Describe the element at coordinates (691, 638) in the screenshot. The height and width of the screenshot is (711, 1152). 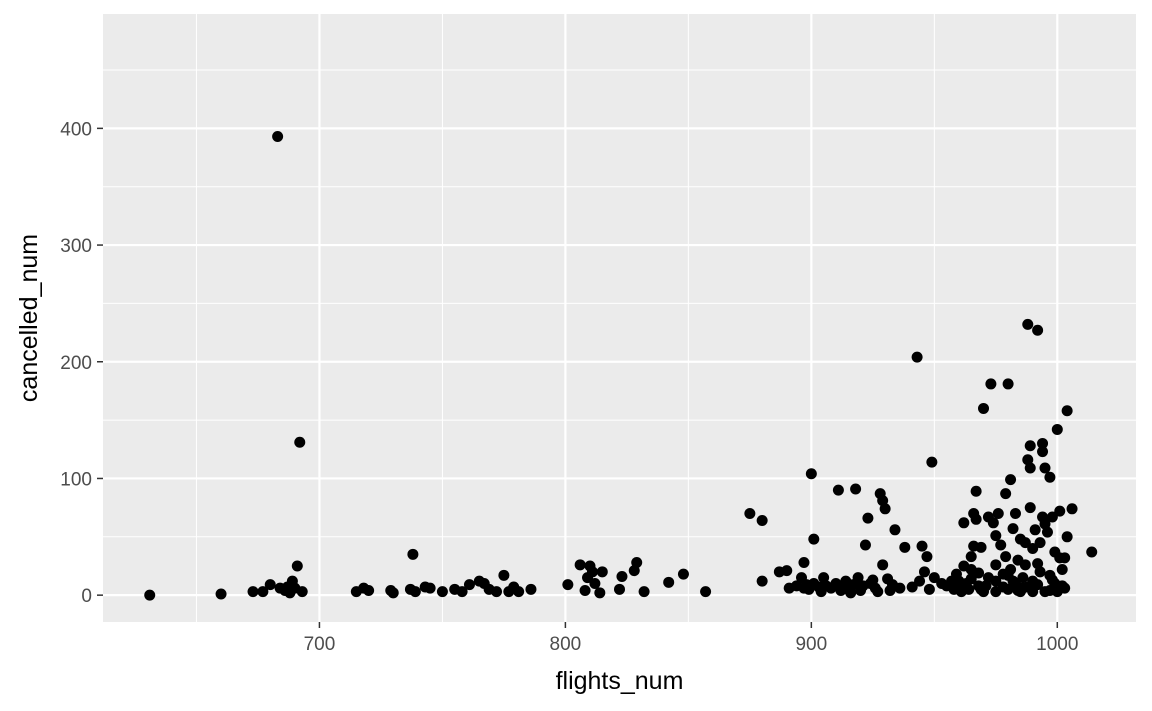
I see `x-axis: 700 800 900 1000` at that location.